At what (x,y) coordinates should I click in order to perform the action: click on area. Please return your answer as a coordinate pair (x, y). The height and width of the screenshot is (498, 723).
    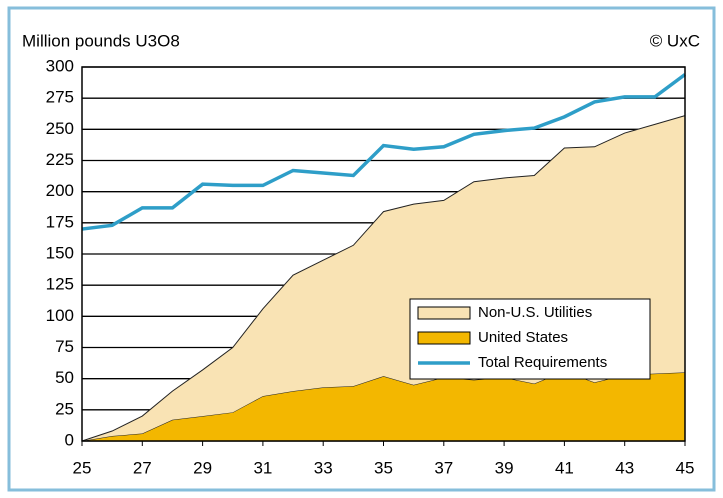
    Looking at the image, I should click on (383, 406).